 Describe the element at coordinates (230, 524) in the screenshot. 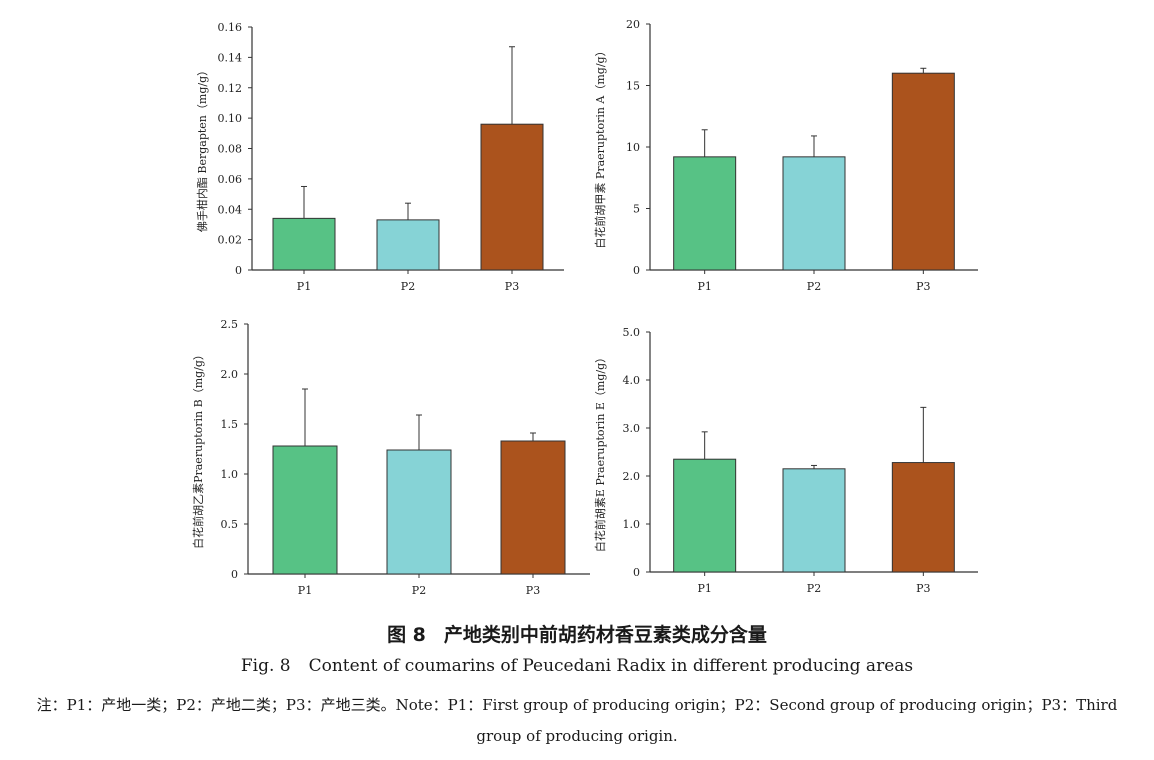

I see `y-tick-label: 0.5` at that location.